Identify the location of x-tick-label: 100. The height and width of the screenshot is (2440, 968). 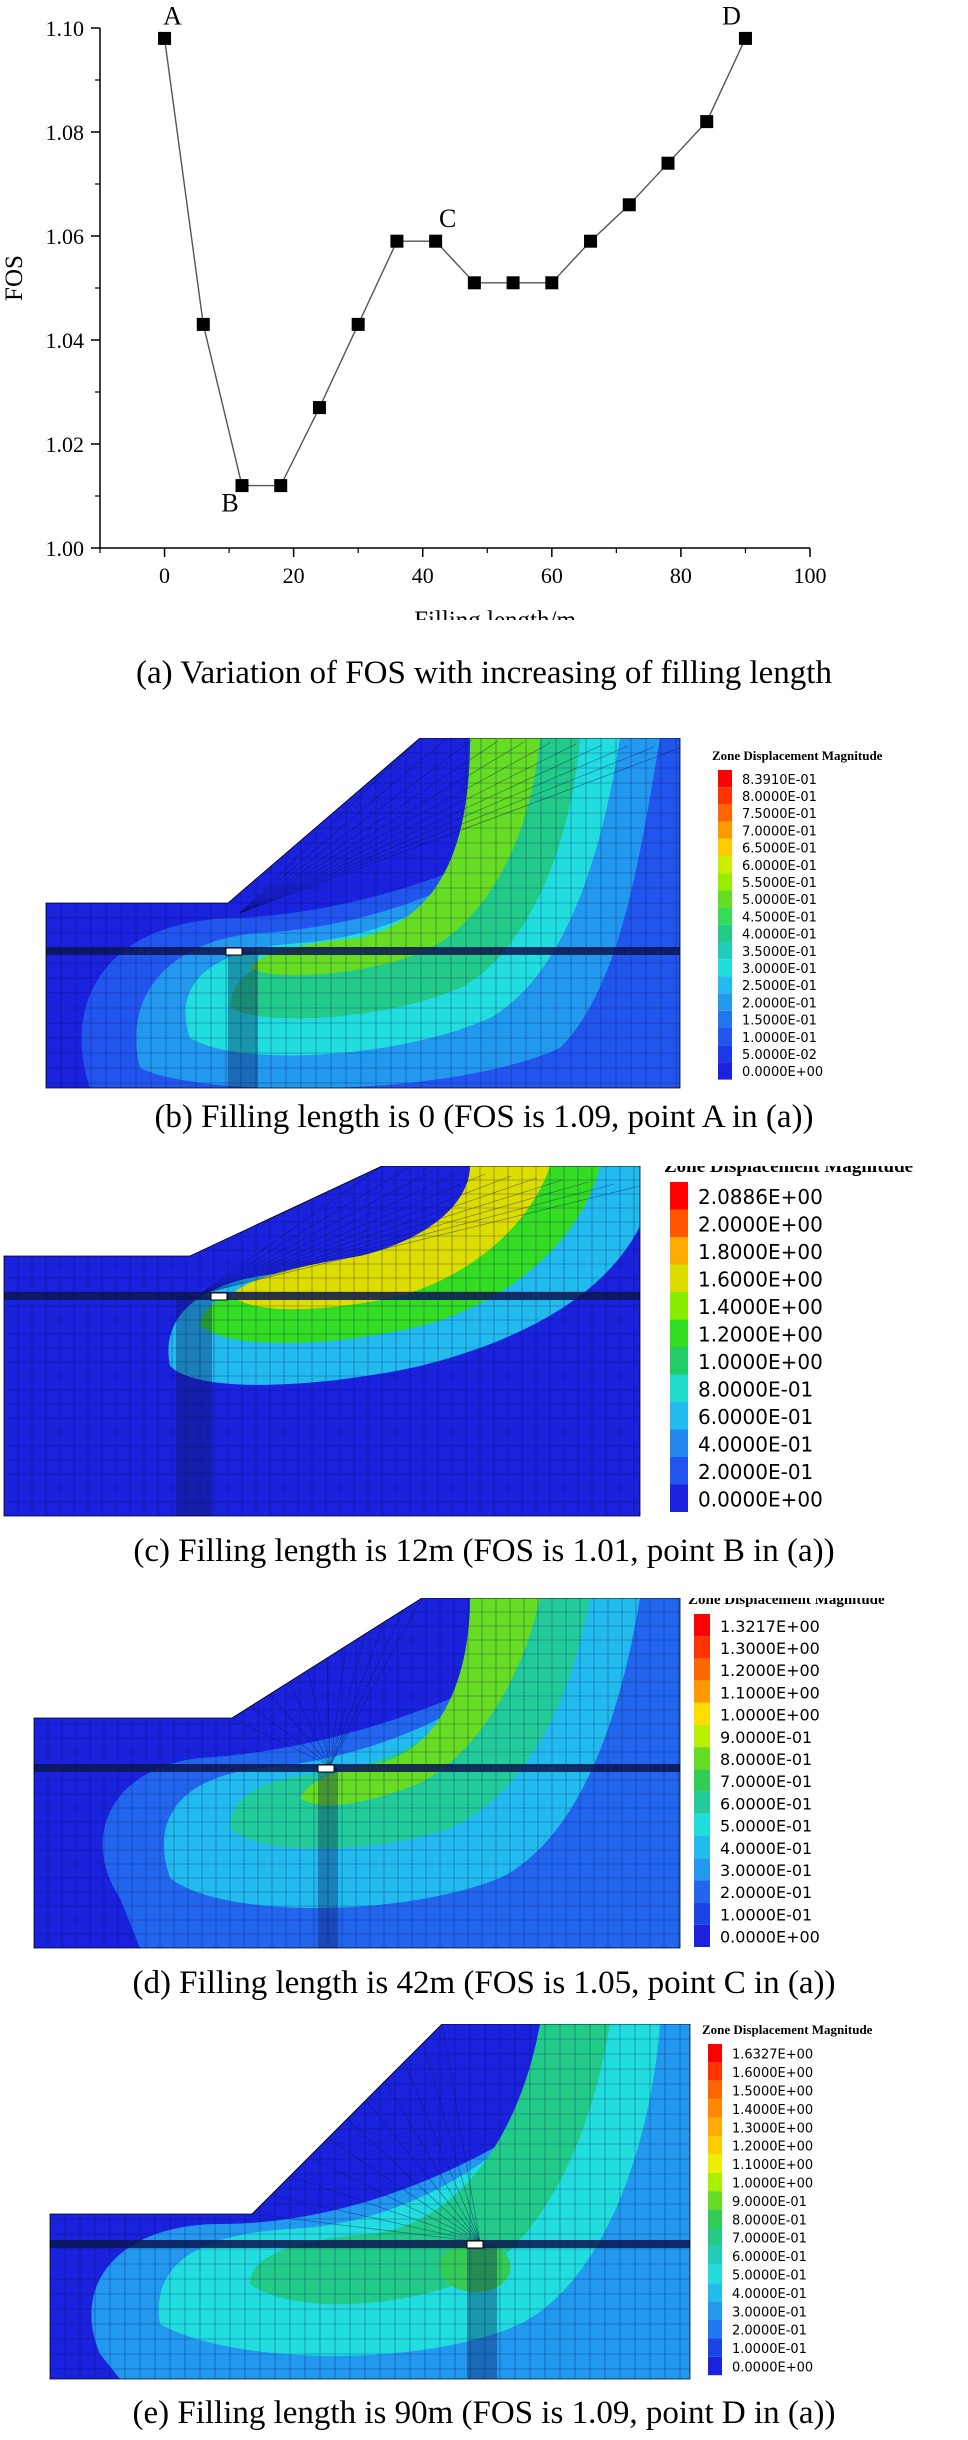
(810, 575).